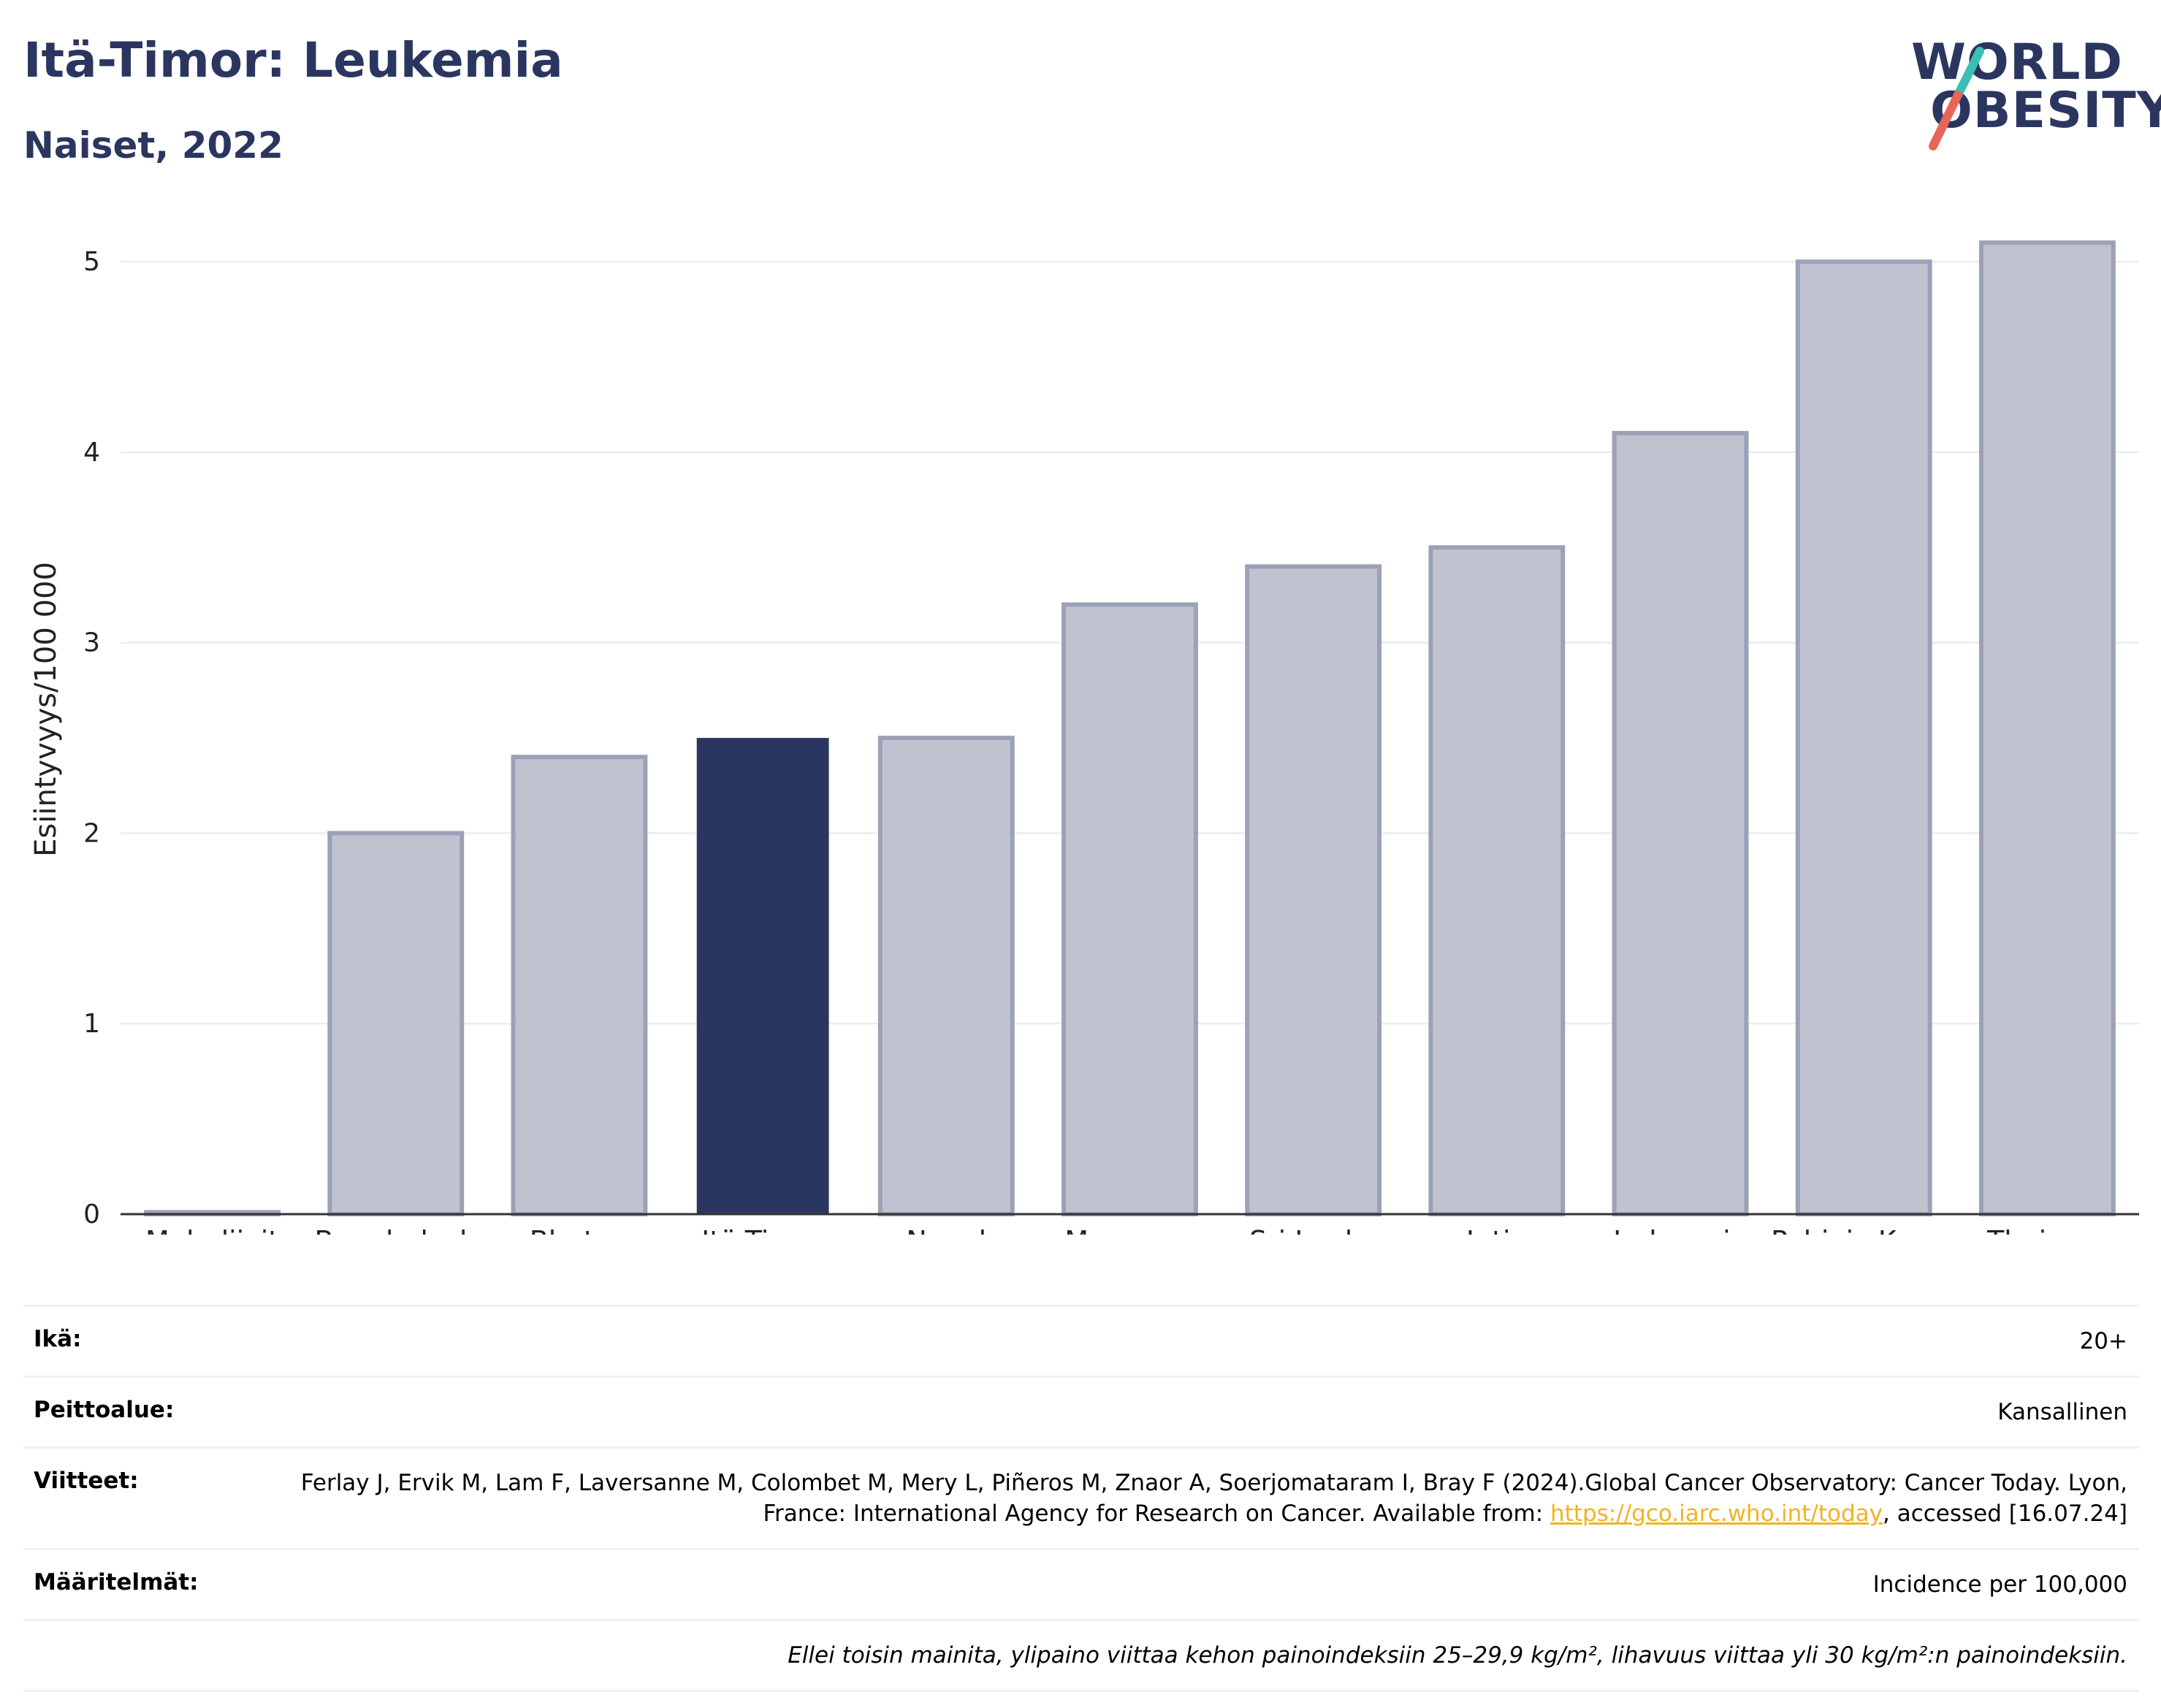  Describe the element at coordinates (1081, 1584) in the screenshot. I see `meta-row-definitions: Määritelmät: Incidence per 100,000` at that location.